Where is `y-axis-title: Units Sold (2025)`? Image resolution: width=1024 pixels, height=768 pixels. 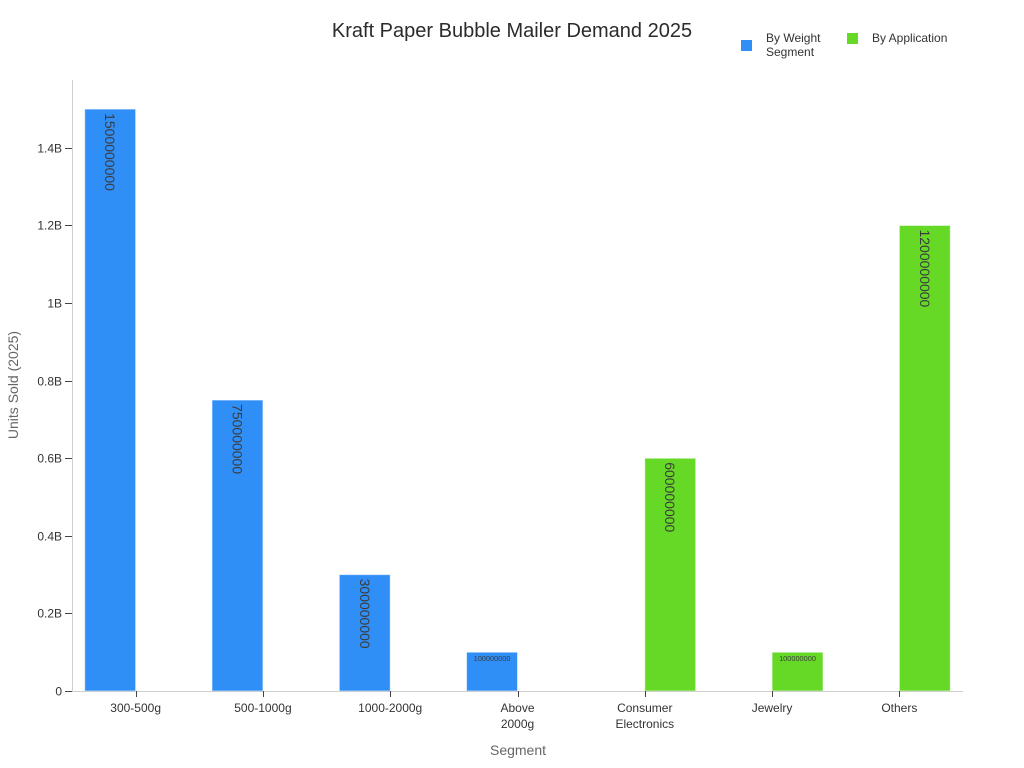
y-axis-title: Units Sold (2025) is located at coordinates (13, 385).